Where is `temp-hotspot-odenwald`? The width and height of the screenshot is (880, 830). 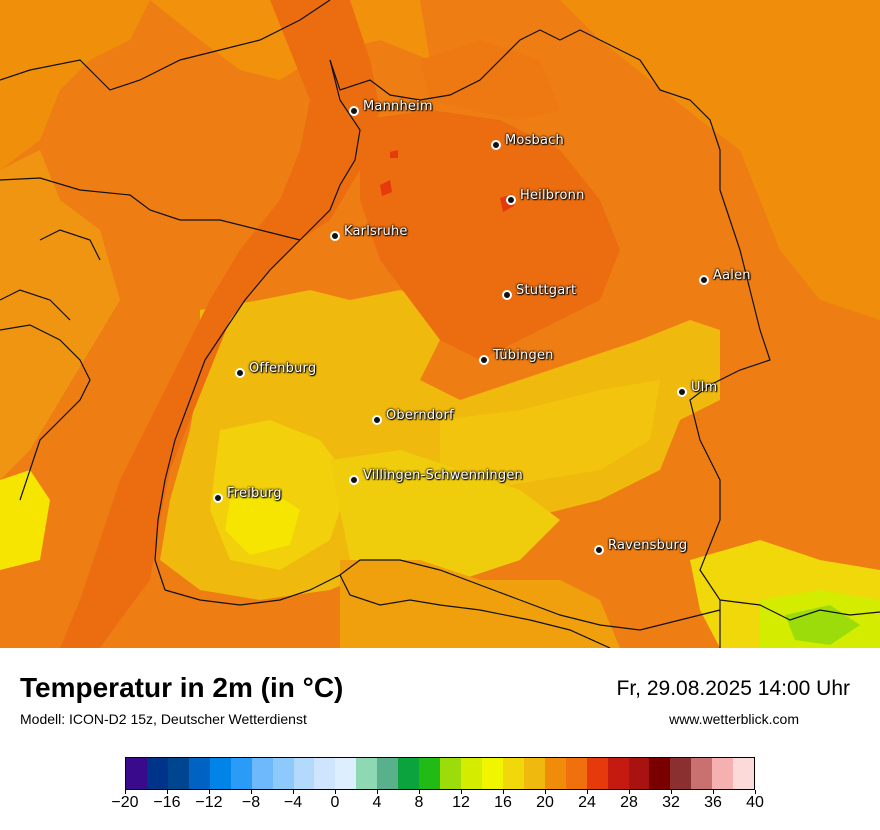
temp-hotspot-odenwald is located at coordinates (394, 154).